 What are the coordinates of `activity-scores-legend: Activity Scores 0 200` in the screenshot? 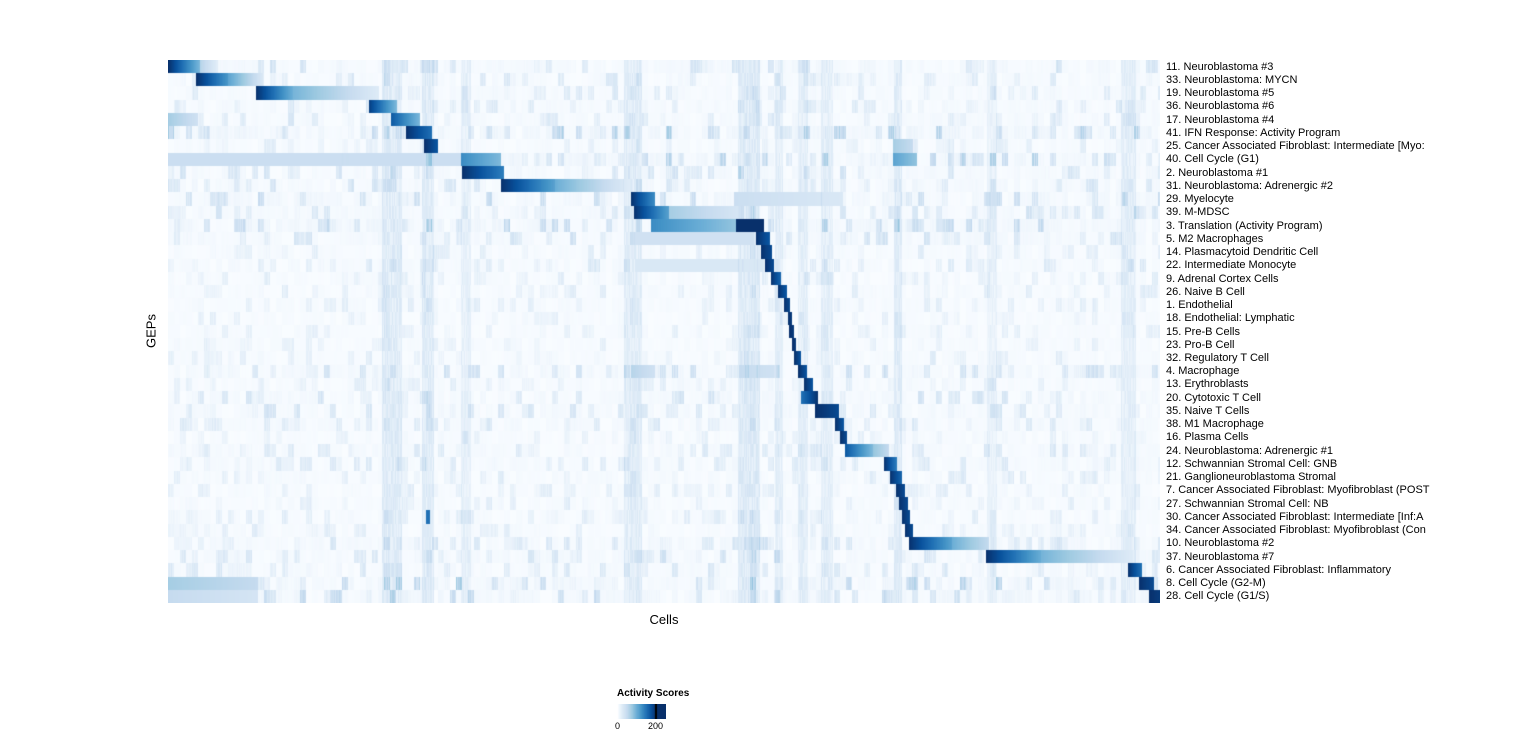 It's located at (676, 709).